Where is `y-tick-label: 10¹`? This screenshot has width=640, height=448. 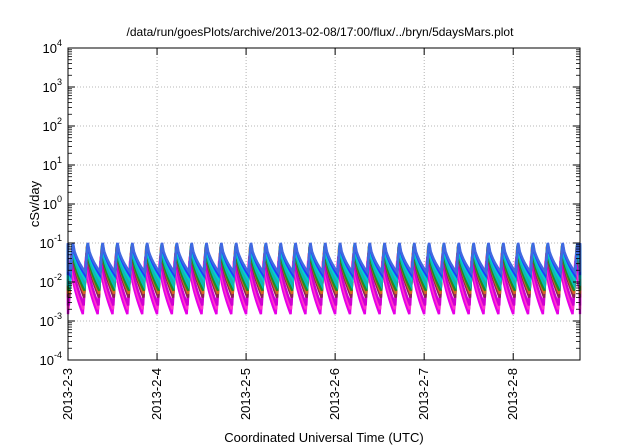 y-tick-label: 10¹ is located at coordinates (52, 164).